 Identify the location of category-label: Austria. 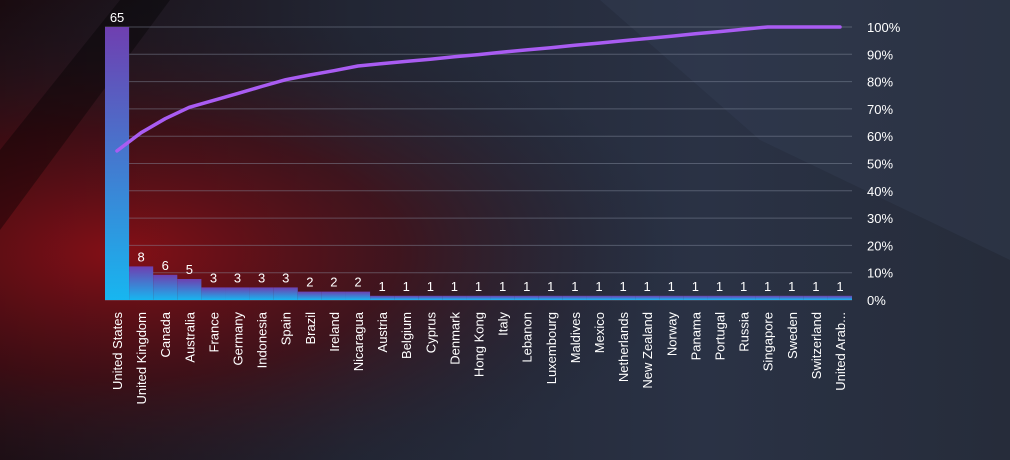
(382, 331).